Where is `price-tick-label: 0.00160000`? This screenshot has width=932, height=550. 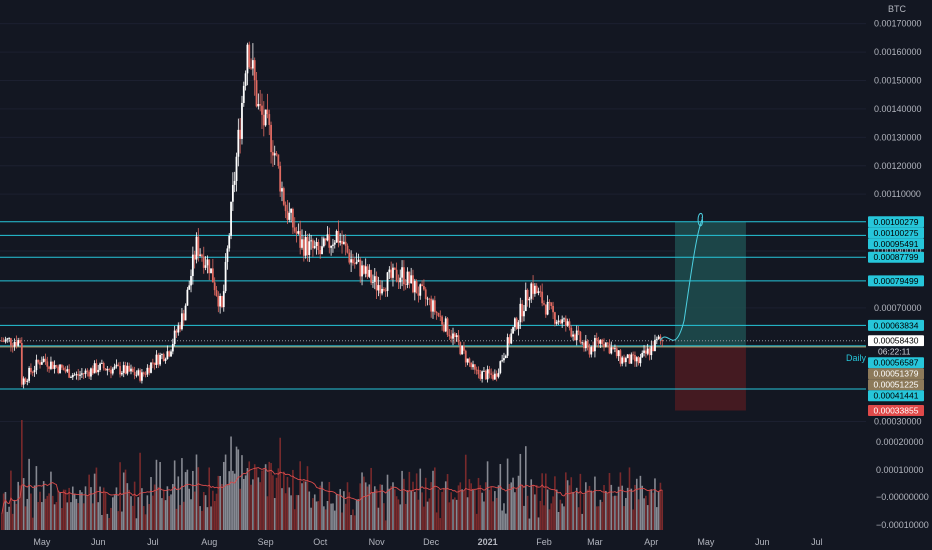
price-tick-label: 0.00160000 is located at coordinates (898, 52).